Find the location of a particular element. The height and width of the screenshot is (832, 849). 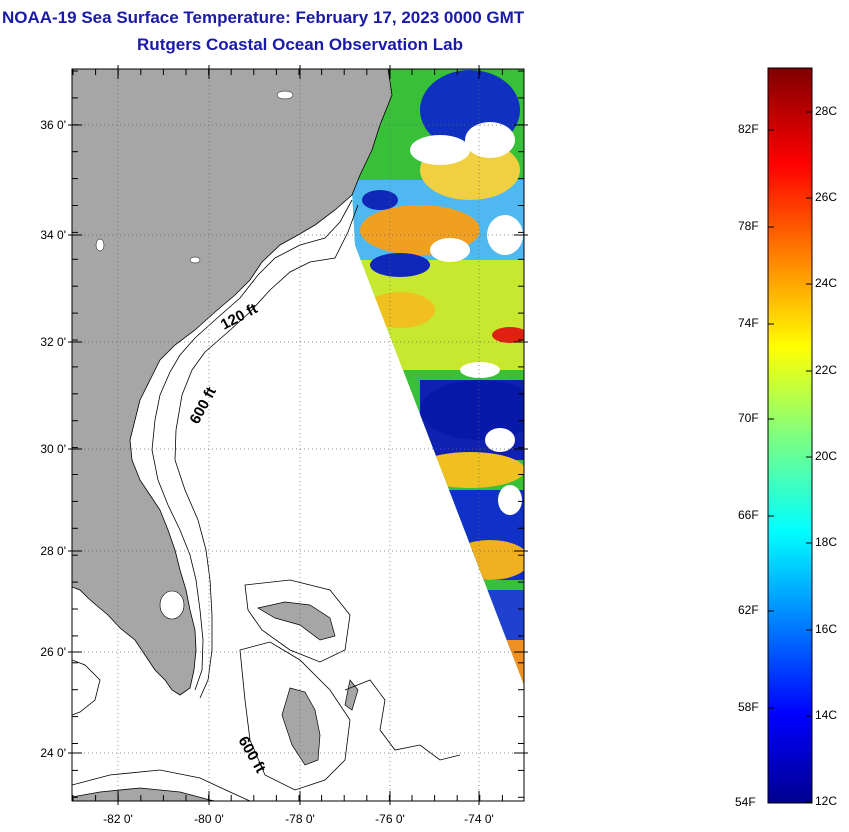

sst-swath is located at coordinates (438, 377).